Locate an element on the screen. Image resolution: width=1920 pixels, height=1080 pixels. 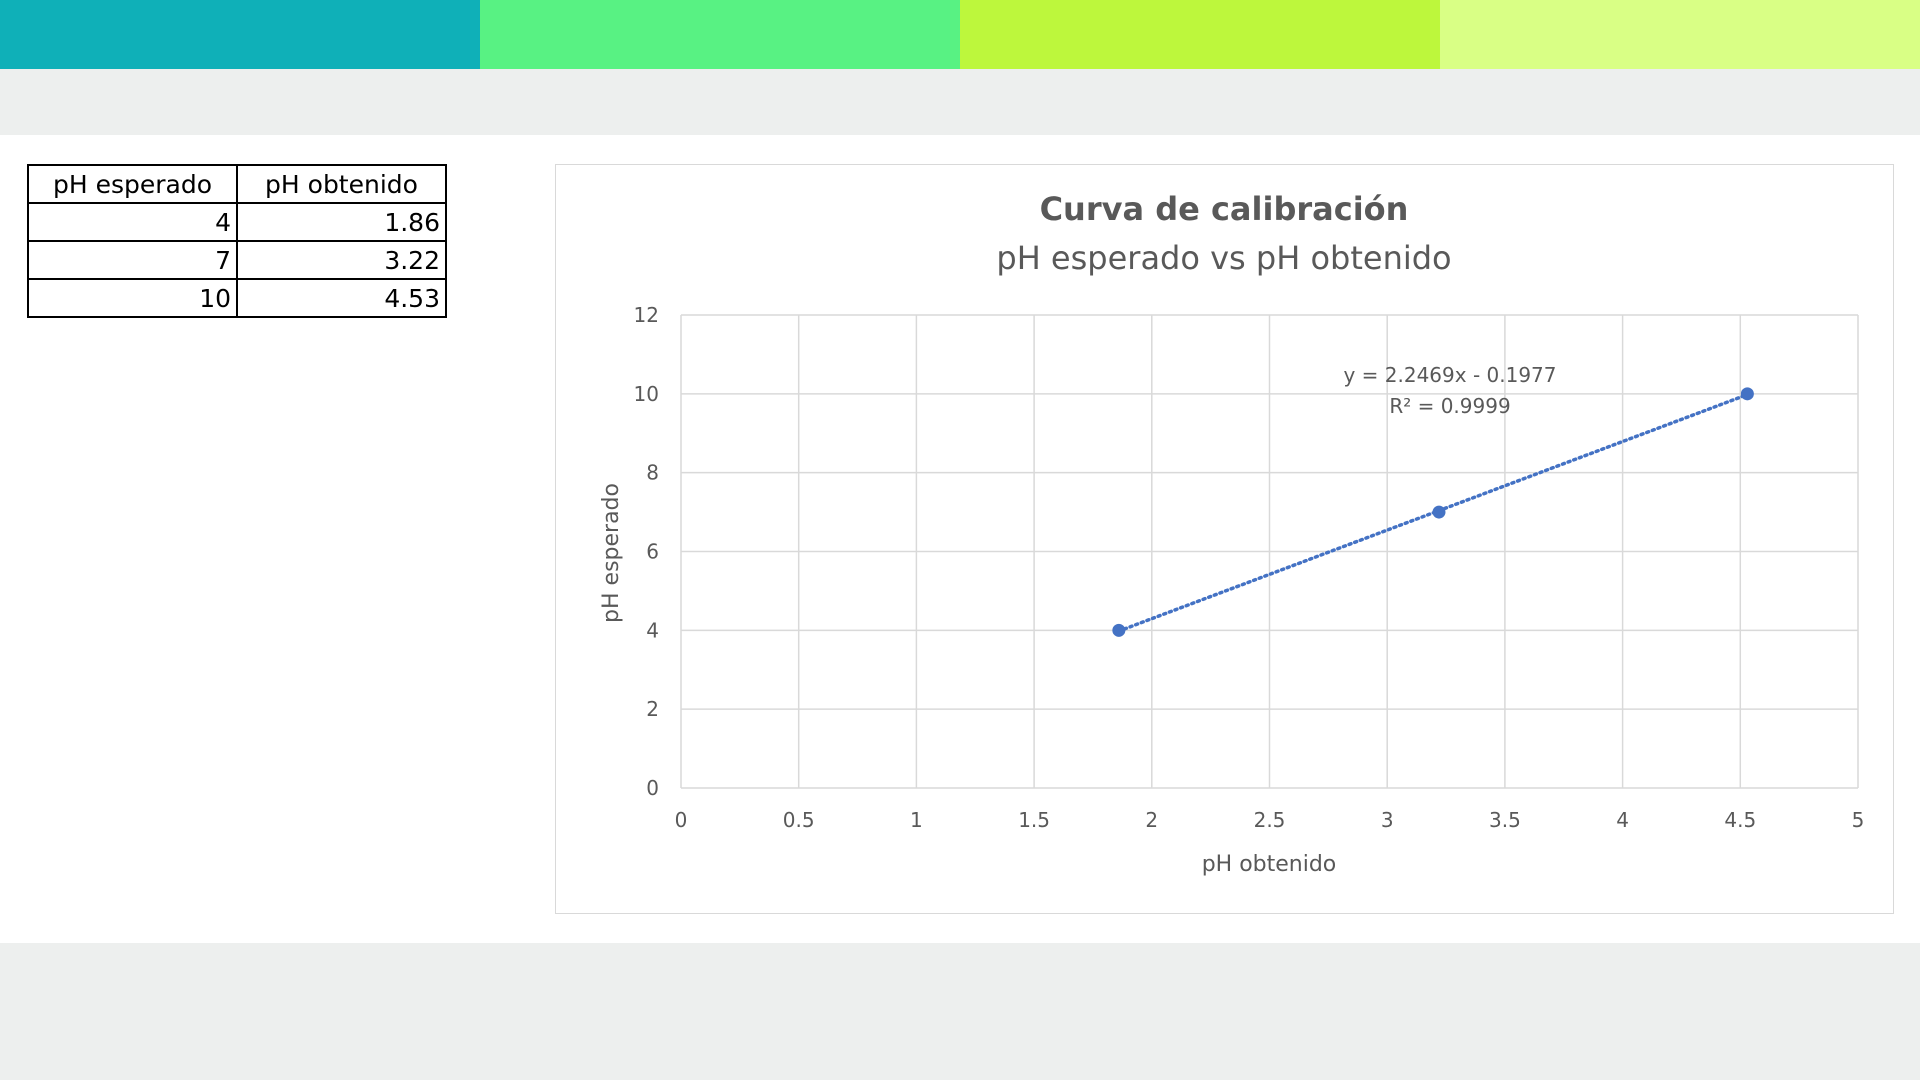
table-row: 4 1.86 is located at coordinates (237, 222).